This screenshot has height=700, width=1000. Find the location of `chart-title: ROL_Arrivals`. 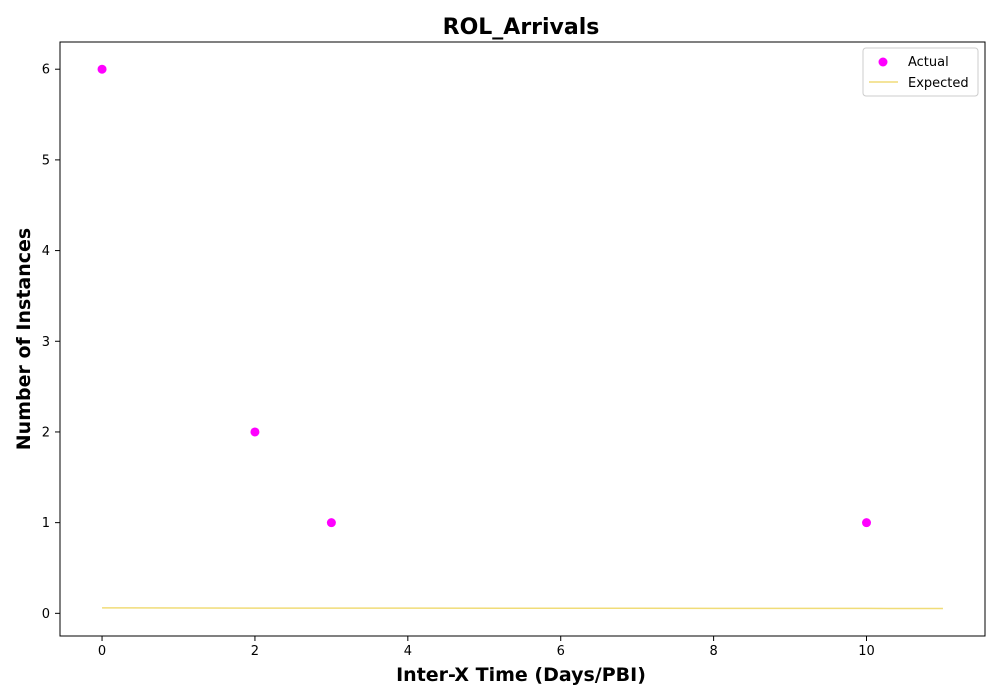

chart-title: ROL_Arrivals is located at coordinates (521, 27).